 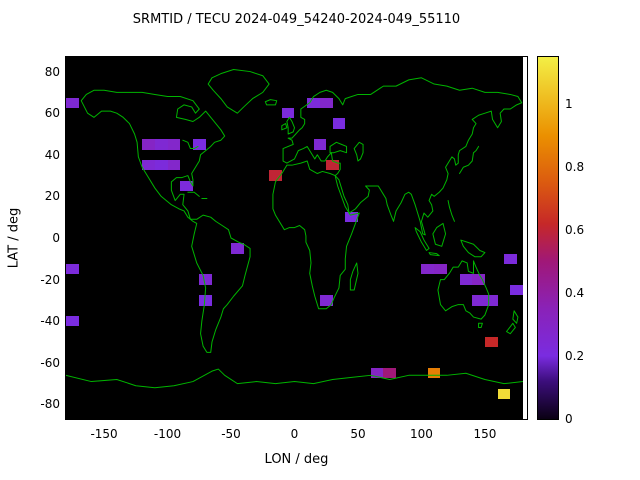 What do you see at coordinates (50, 404) in the screenshot?
I see `y-tick-label: -80` at bounding box center [50, 404].